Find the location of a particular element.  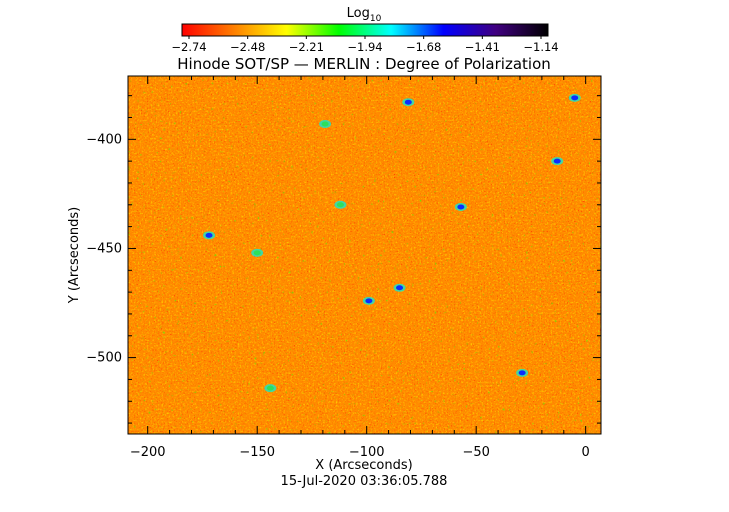

y-axis-label: Y (Arcseconds) is located at coordinates (74, 255).